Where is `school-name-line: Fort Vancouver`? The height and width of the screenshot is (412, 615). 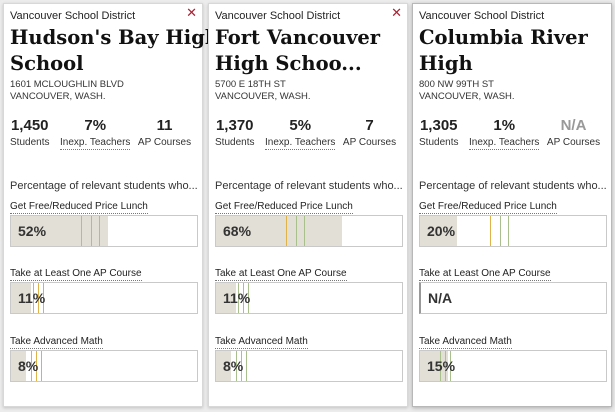
school-name-line: Fort Vancouver is located at coordinates (298, 37).